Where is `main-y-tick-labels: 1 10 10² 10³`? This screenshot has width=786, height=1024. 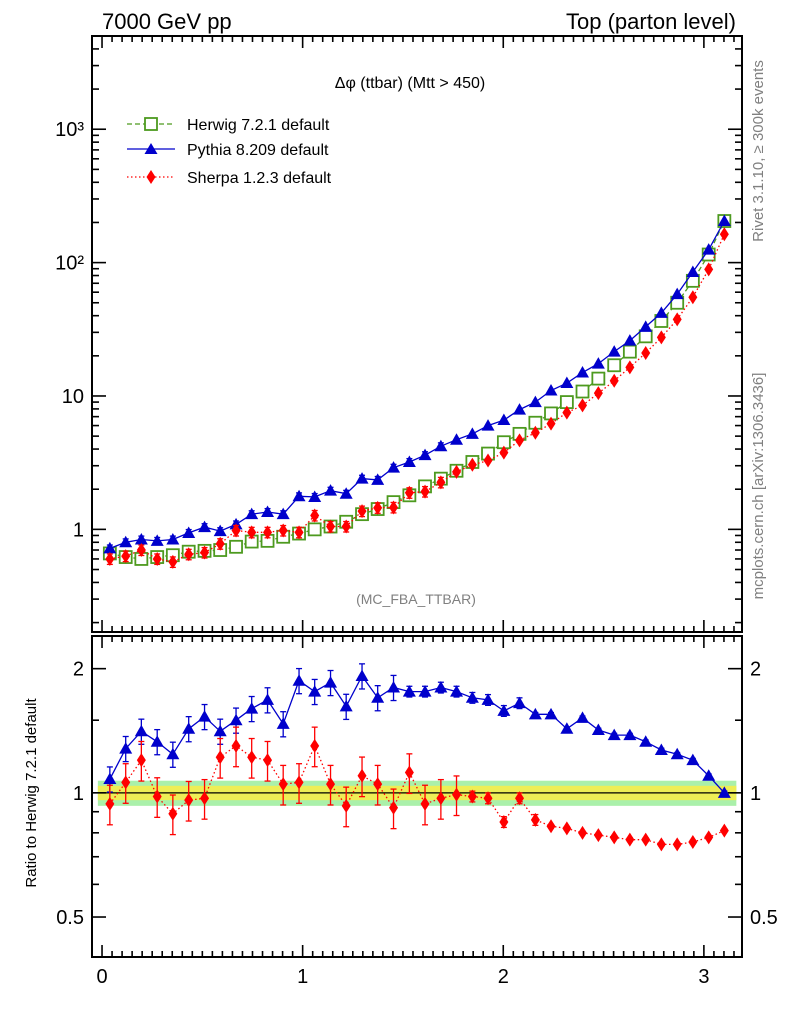
main-y-tick-labels: 1 10 10² 10³ is located at coordinates (69, 330).